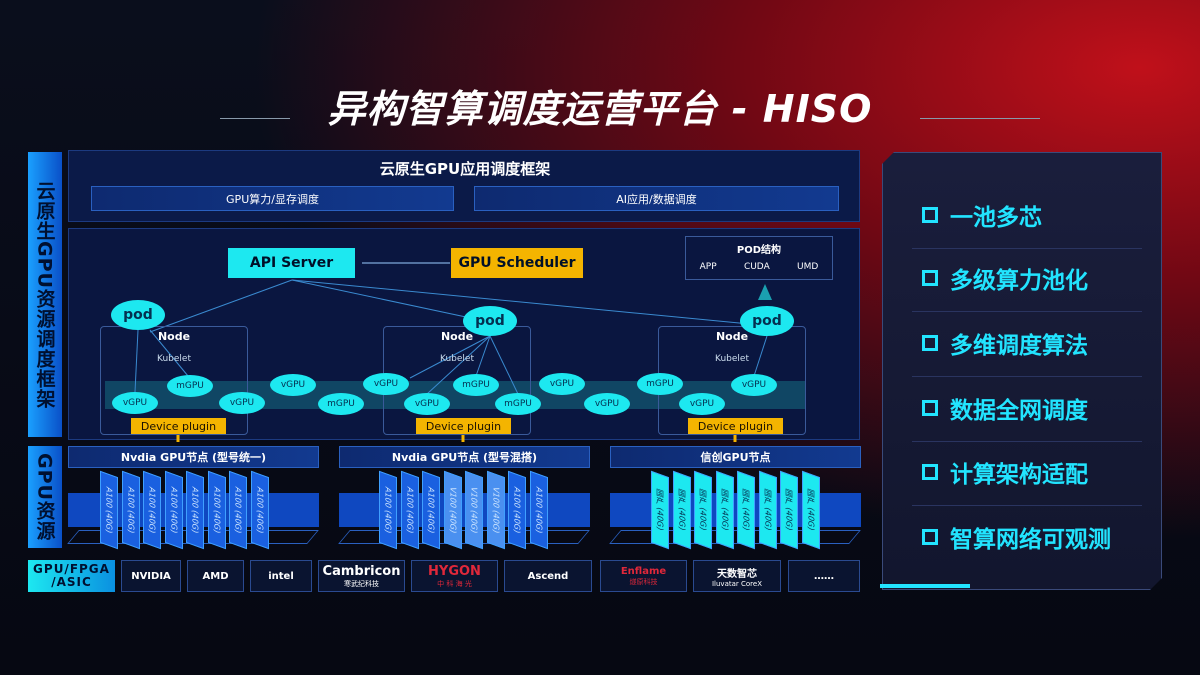  Describe the element at coordinates (272, 198) in the screenshot. I see `gpu-compute-bar: GPU算力/显存调度` at that location.